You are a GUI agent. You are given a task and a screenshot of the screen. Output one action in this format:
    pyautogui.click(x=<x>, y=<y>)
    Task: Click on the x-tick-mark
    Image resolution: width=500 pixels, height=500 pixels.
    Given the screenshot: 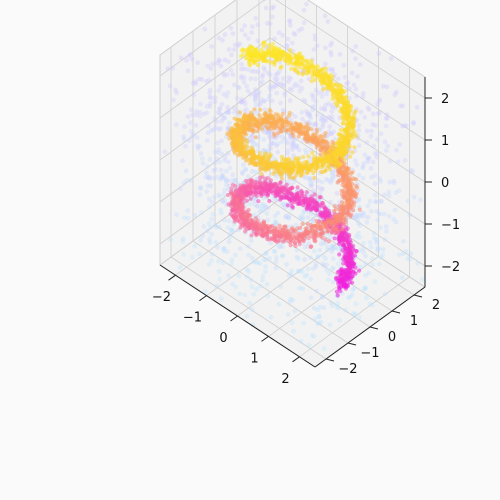 What is the action you would take?
    pyautogui.click(x=234, y=318)
    